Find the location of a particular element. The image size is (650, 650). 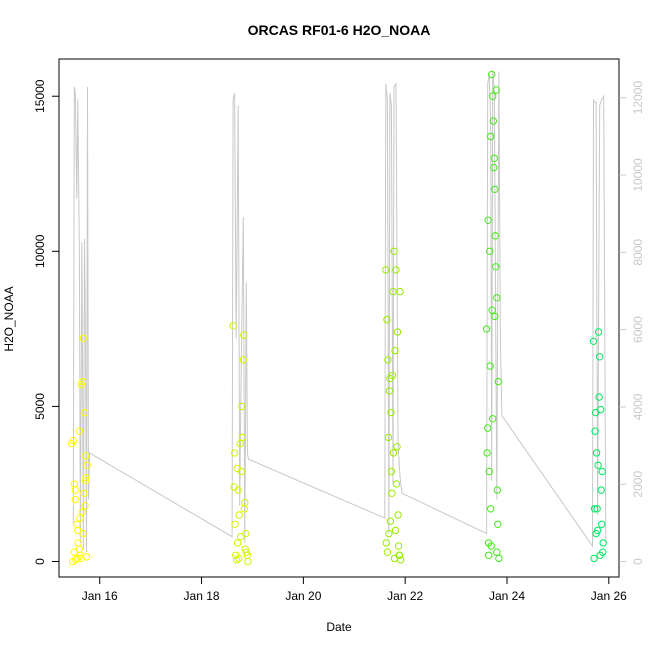

y-tick-label: 10000 is located at coordinates (40, 251).